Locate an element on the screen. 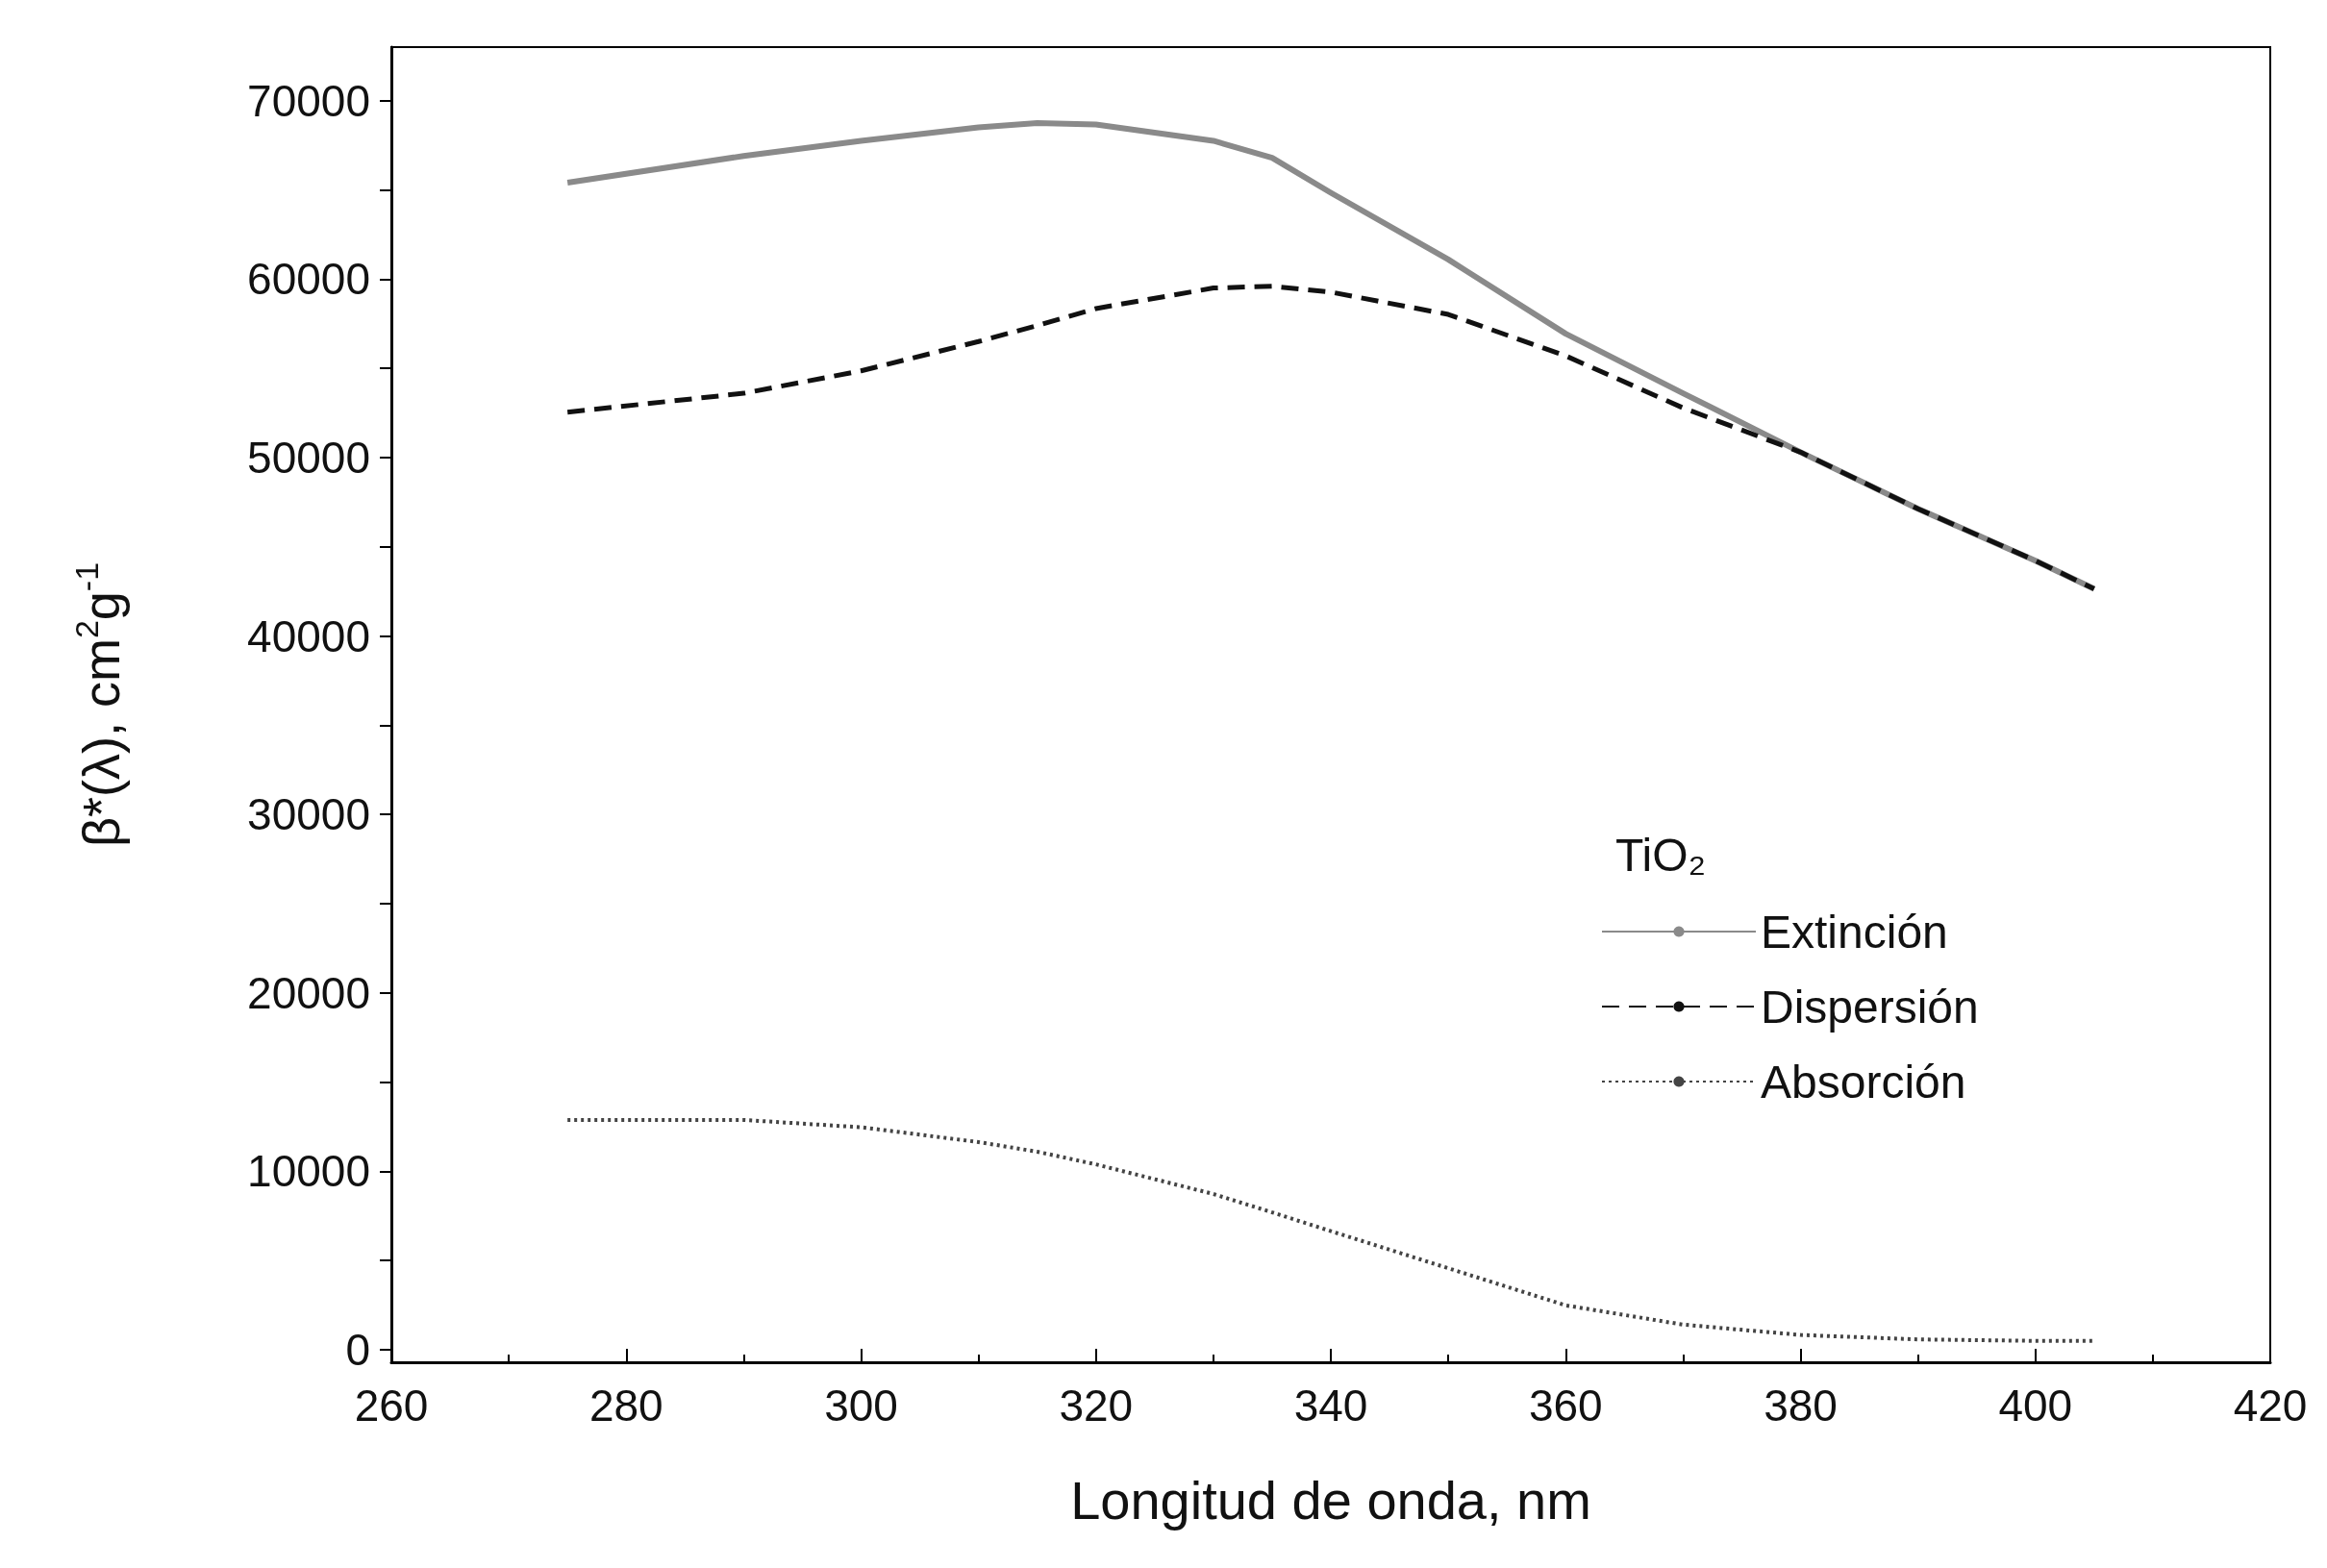 The width and height of the screenshot is (2327, 1568). y-tick-label: 60000 is located at coordinates (308, 279).